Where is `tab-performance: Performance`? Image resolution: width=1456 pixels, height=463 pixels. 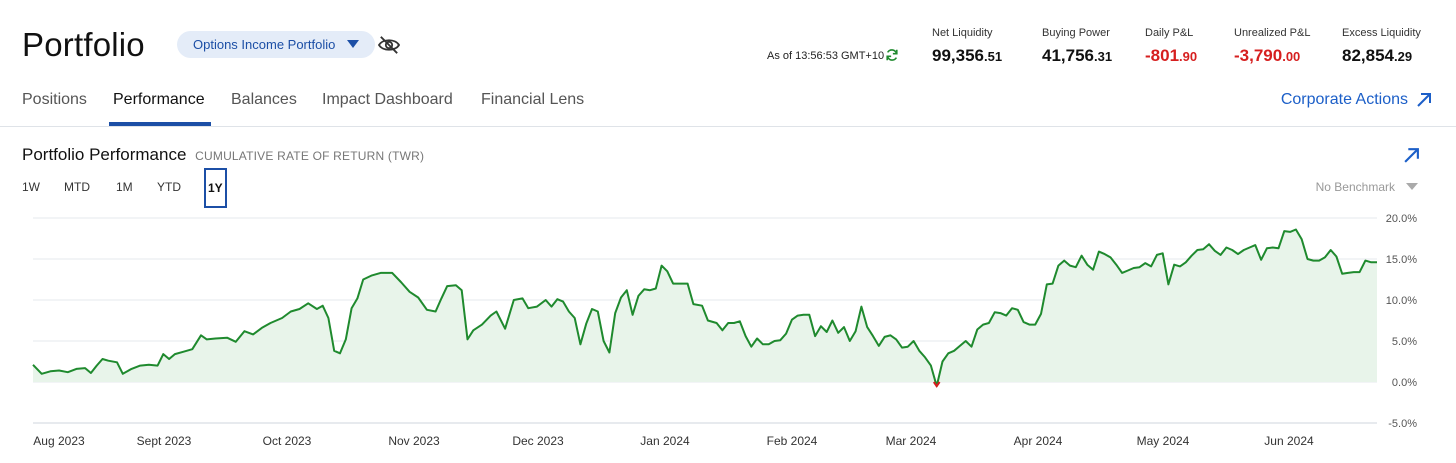
tab-performance: Performance is located at coordinates (159, 99).